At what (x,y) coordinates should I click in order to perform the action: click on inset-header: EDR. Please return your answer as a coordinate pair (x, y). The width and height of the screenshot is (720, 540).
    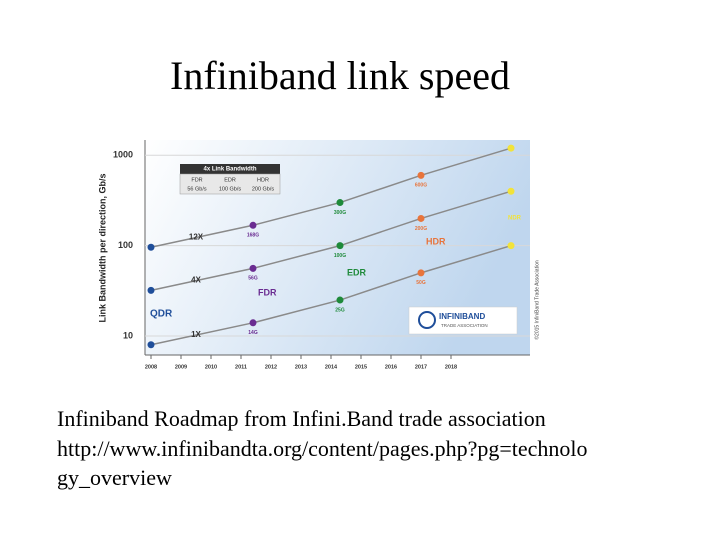
    Looking at the image, I should click on (230, 180).